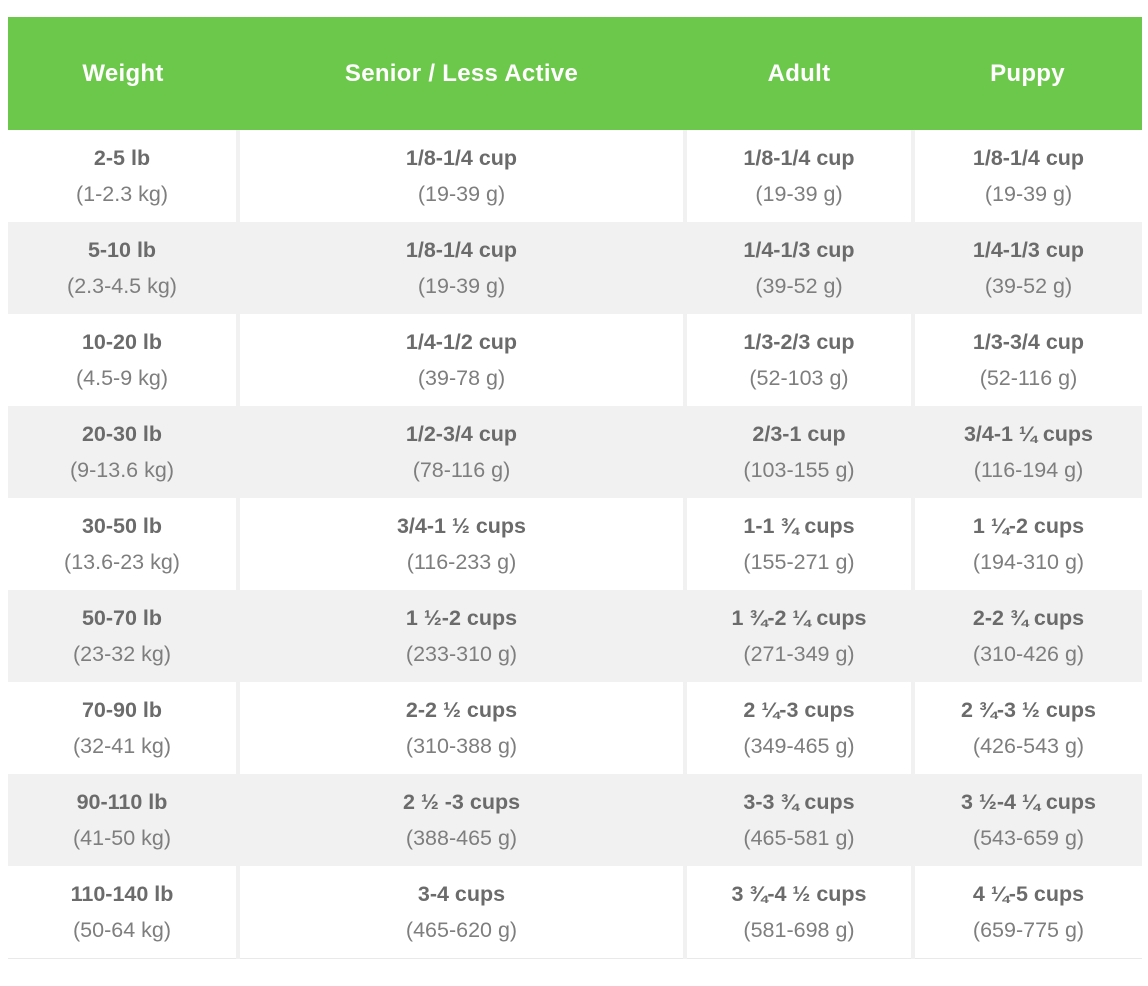 The image size is (1148, 986). I want to click on serving-grams: (581-698 g), so click(799, 930).